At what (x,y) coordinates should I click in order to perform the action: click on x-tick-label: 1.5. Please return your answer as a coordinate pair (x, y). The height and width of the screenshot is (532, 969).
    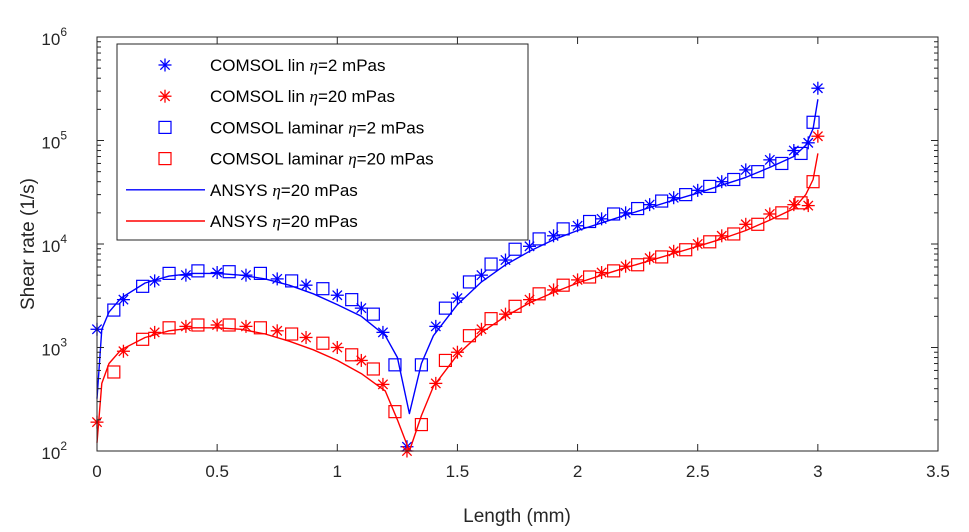
    Looking at the image, I should click on (458, 471).